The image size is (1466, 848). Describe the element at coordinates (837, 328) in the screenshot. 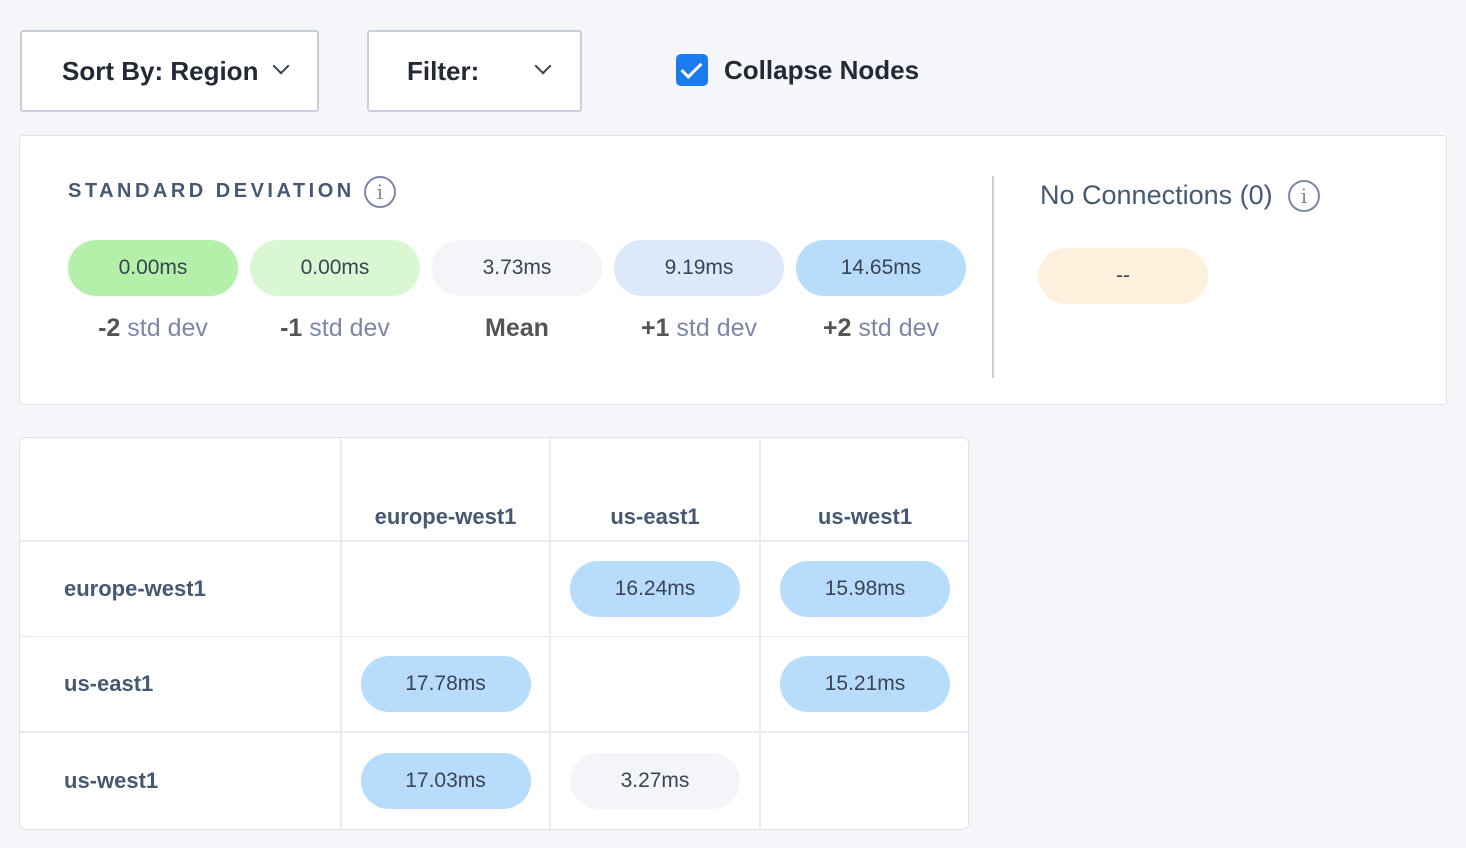

I see `legend-label-prefix: +2` at that location.